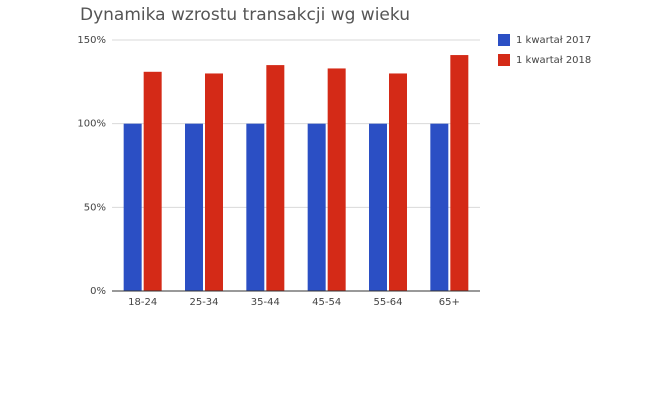  I want to click on x-tick-label: 65+, so click(449, 302).